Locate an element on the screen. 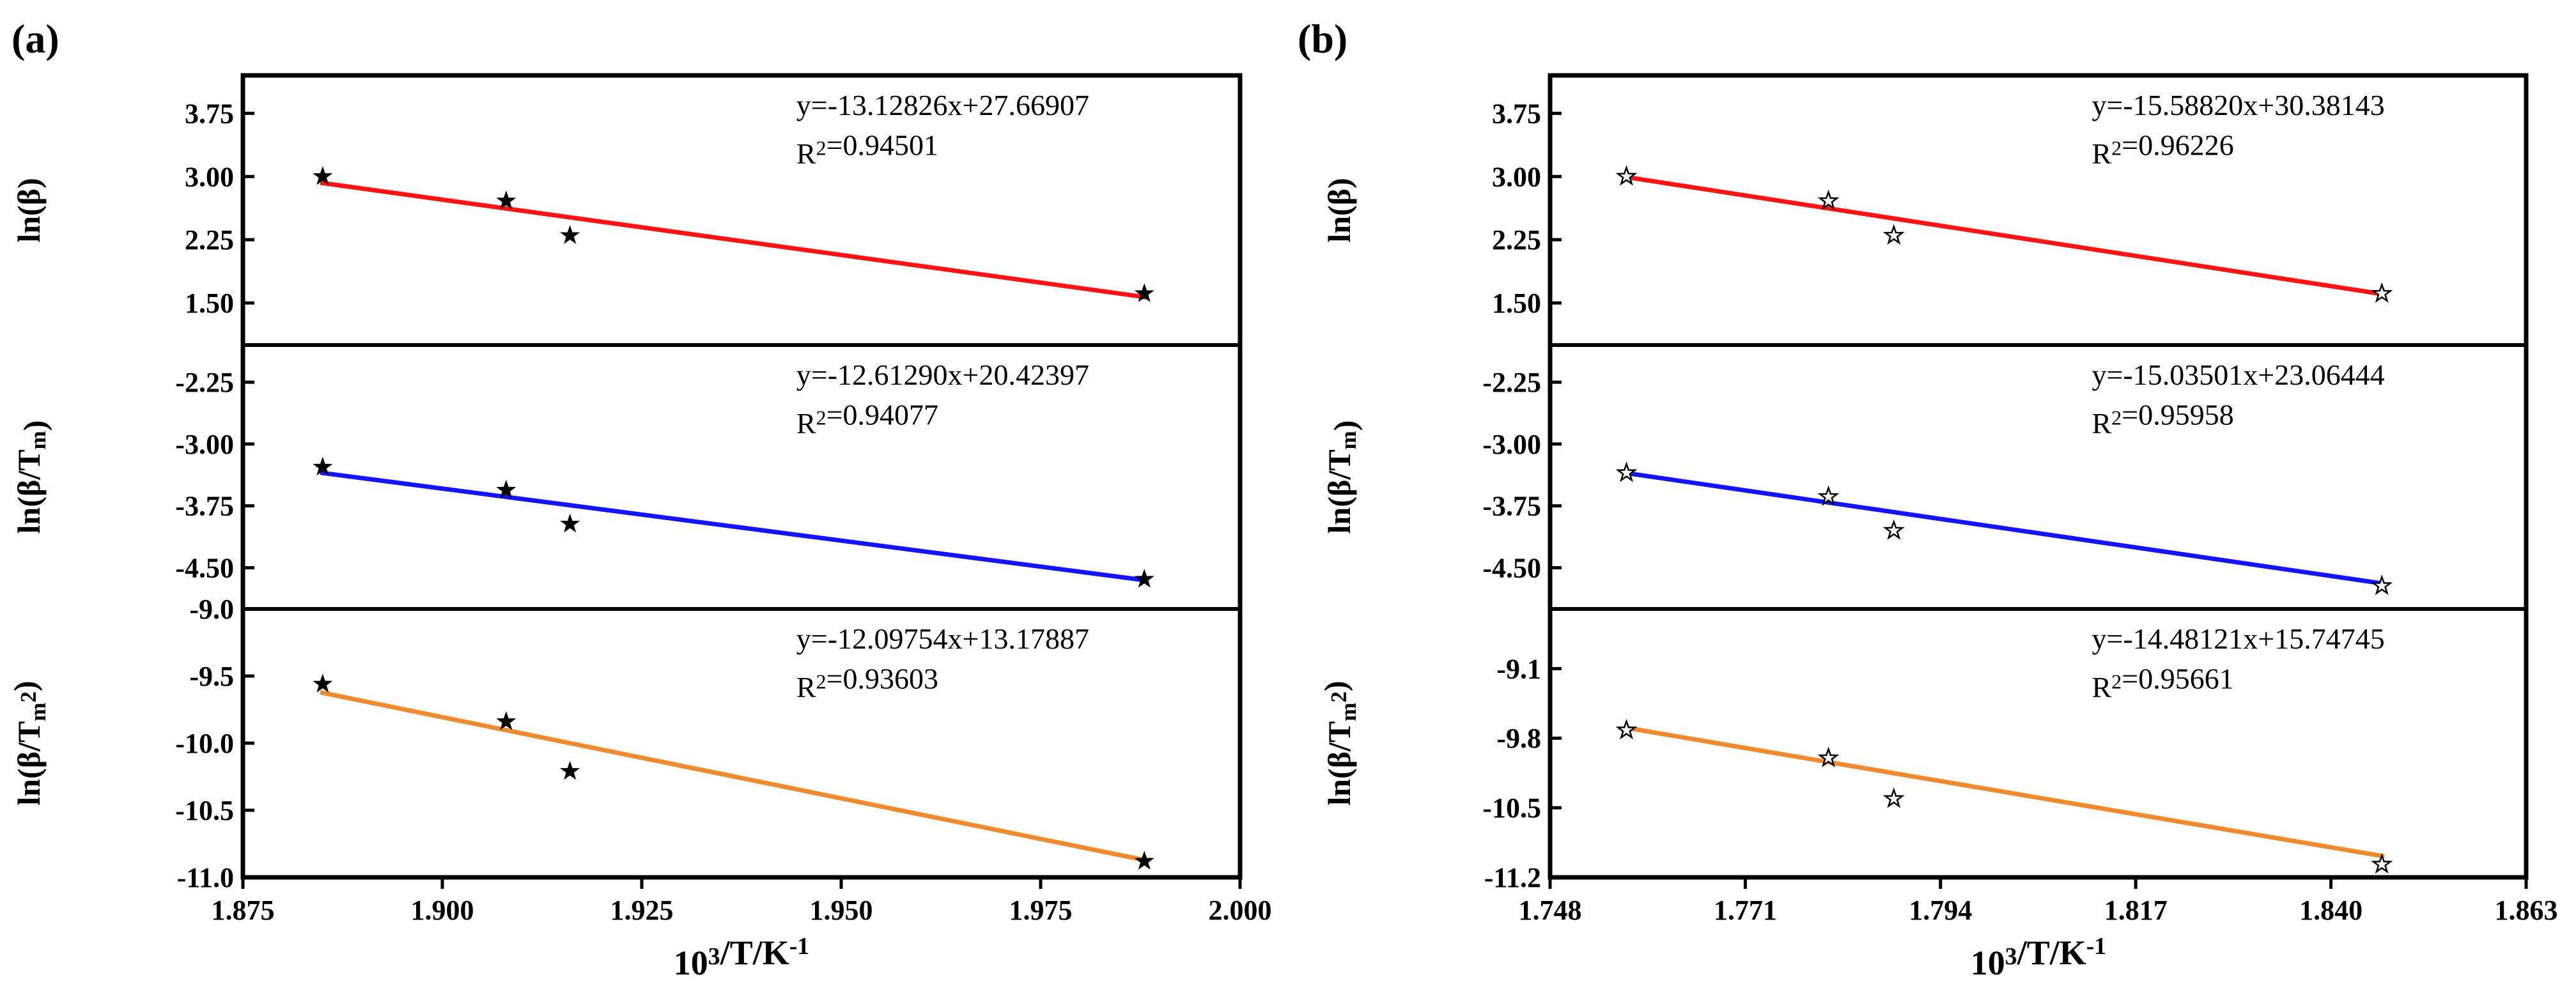  x-tick-label: 1.975 is located at coordinates (1041, 911).